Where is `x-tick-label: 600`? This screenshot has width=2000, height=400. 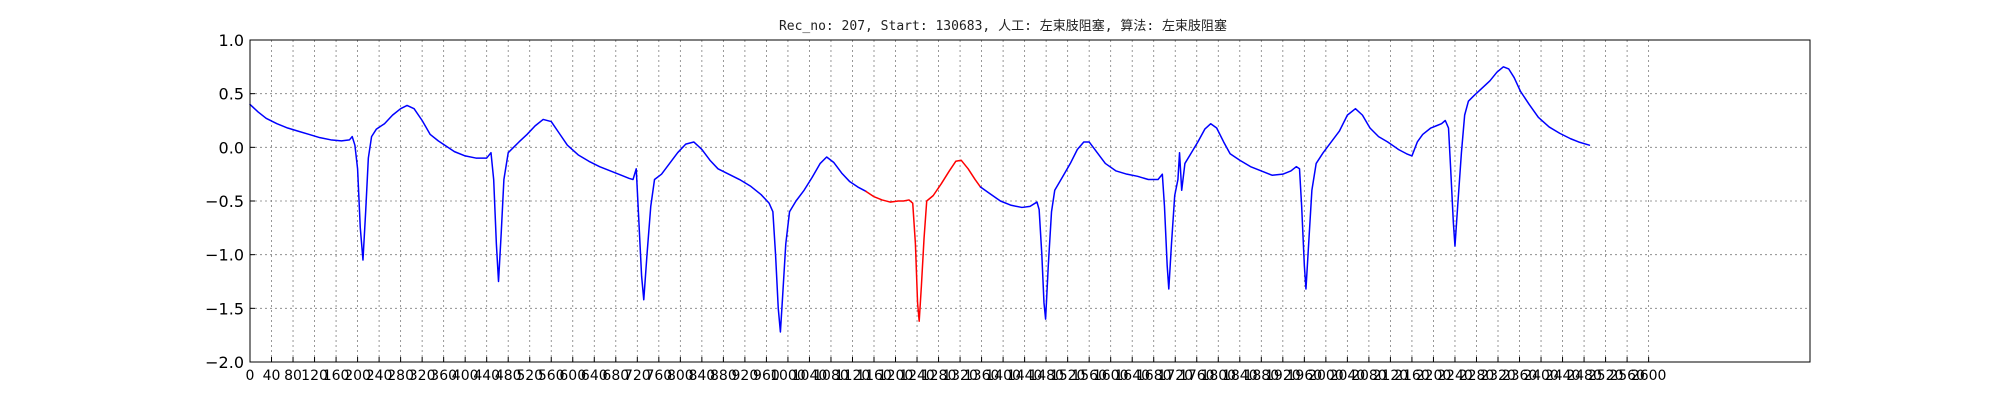
x-tick-label: 600 is located at coordinates (572, 376).